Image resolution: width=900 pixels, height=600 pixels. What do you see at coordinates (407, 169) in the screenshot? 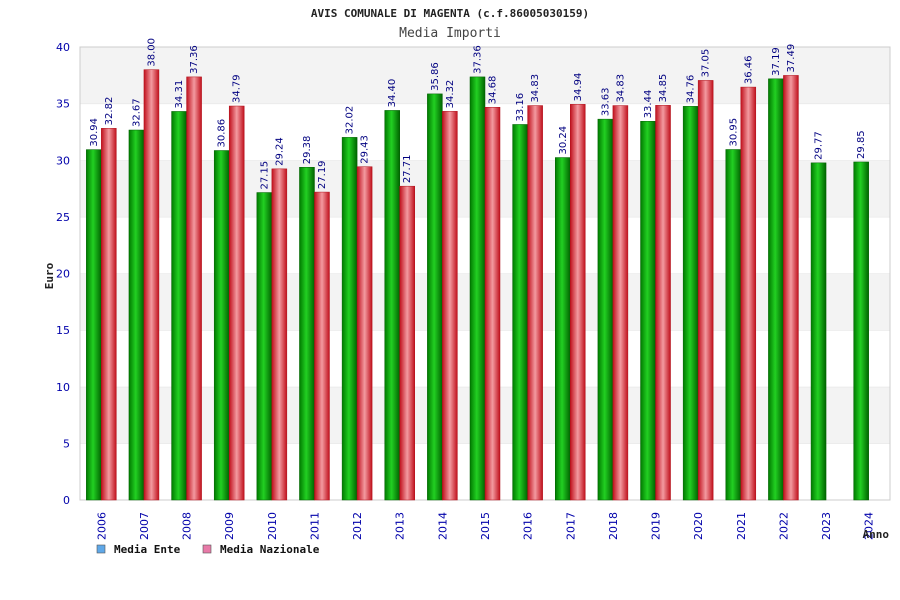
I see `data-label-media-nazionale: 27.71` at bounding box center [407, 169].